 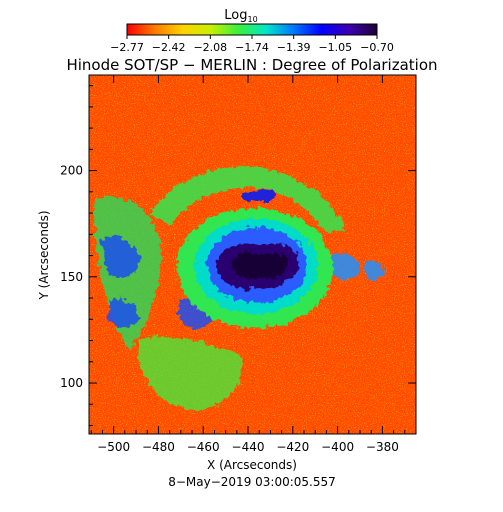 What do you see at coordinates (382, 447) in the screenshot?
I see `x-tick-label: −380` at bounding box center [382, 447].